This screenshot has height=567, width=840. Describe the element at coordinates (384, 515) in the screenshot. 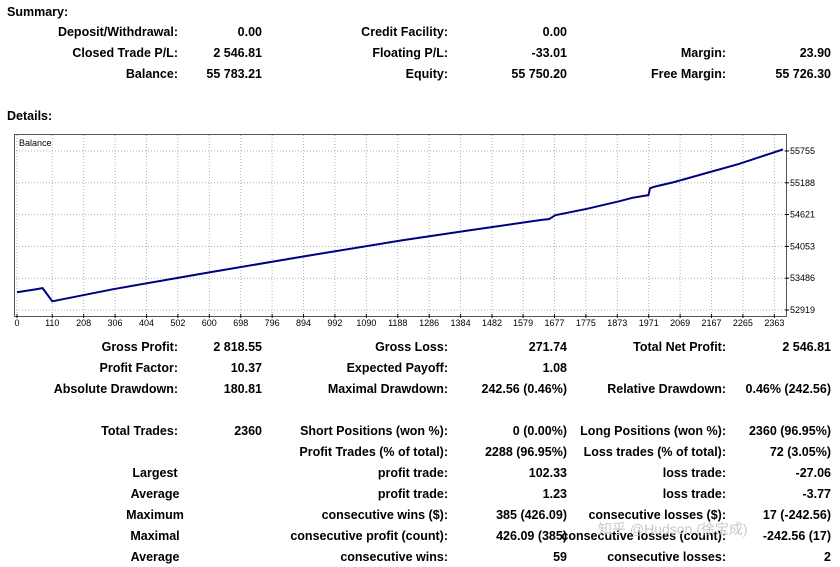

I see `trade-label: consecutive wins ($):` at that location.